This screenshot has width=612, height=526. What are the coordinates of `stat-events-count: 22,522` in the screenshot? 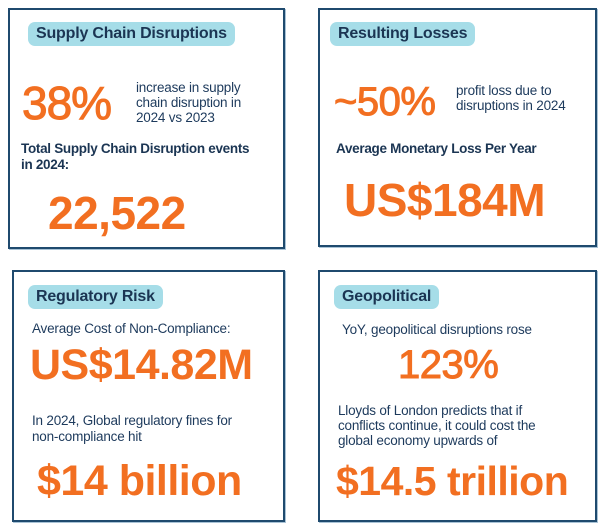 It's located at (117, 213).